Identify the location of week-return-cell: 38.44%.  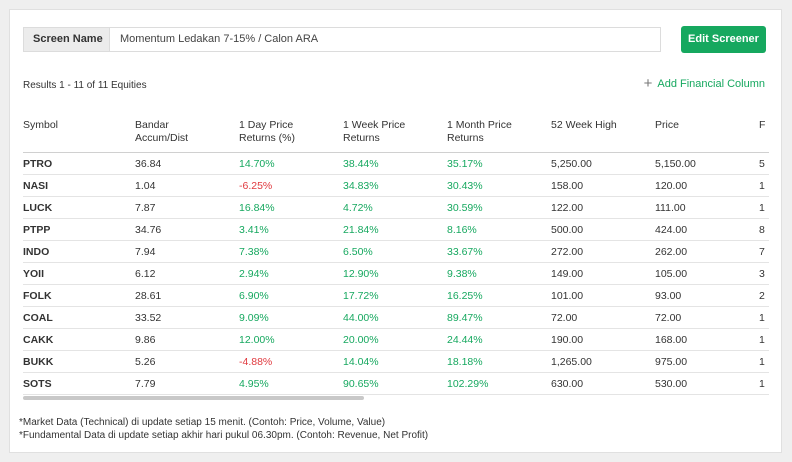
(395, 163).